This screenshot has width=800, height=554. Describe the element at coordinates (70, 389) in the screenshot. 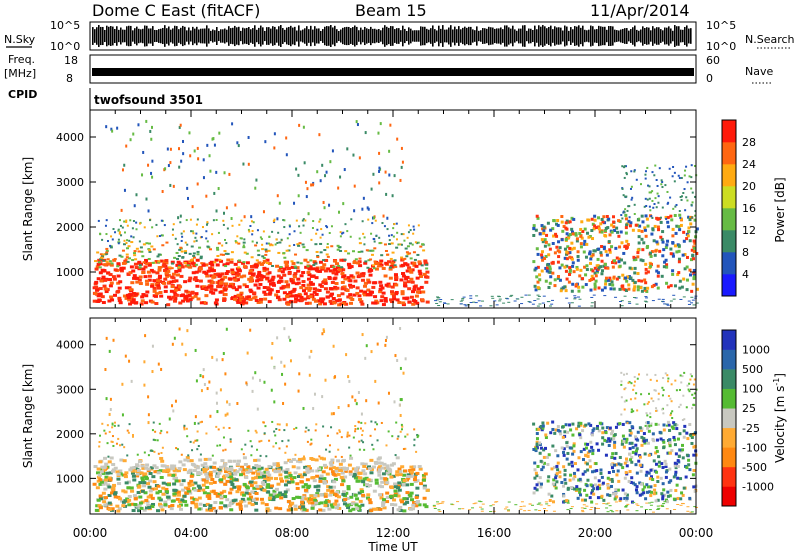

I see `velocity-ytick-label: 3000` at that location.